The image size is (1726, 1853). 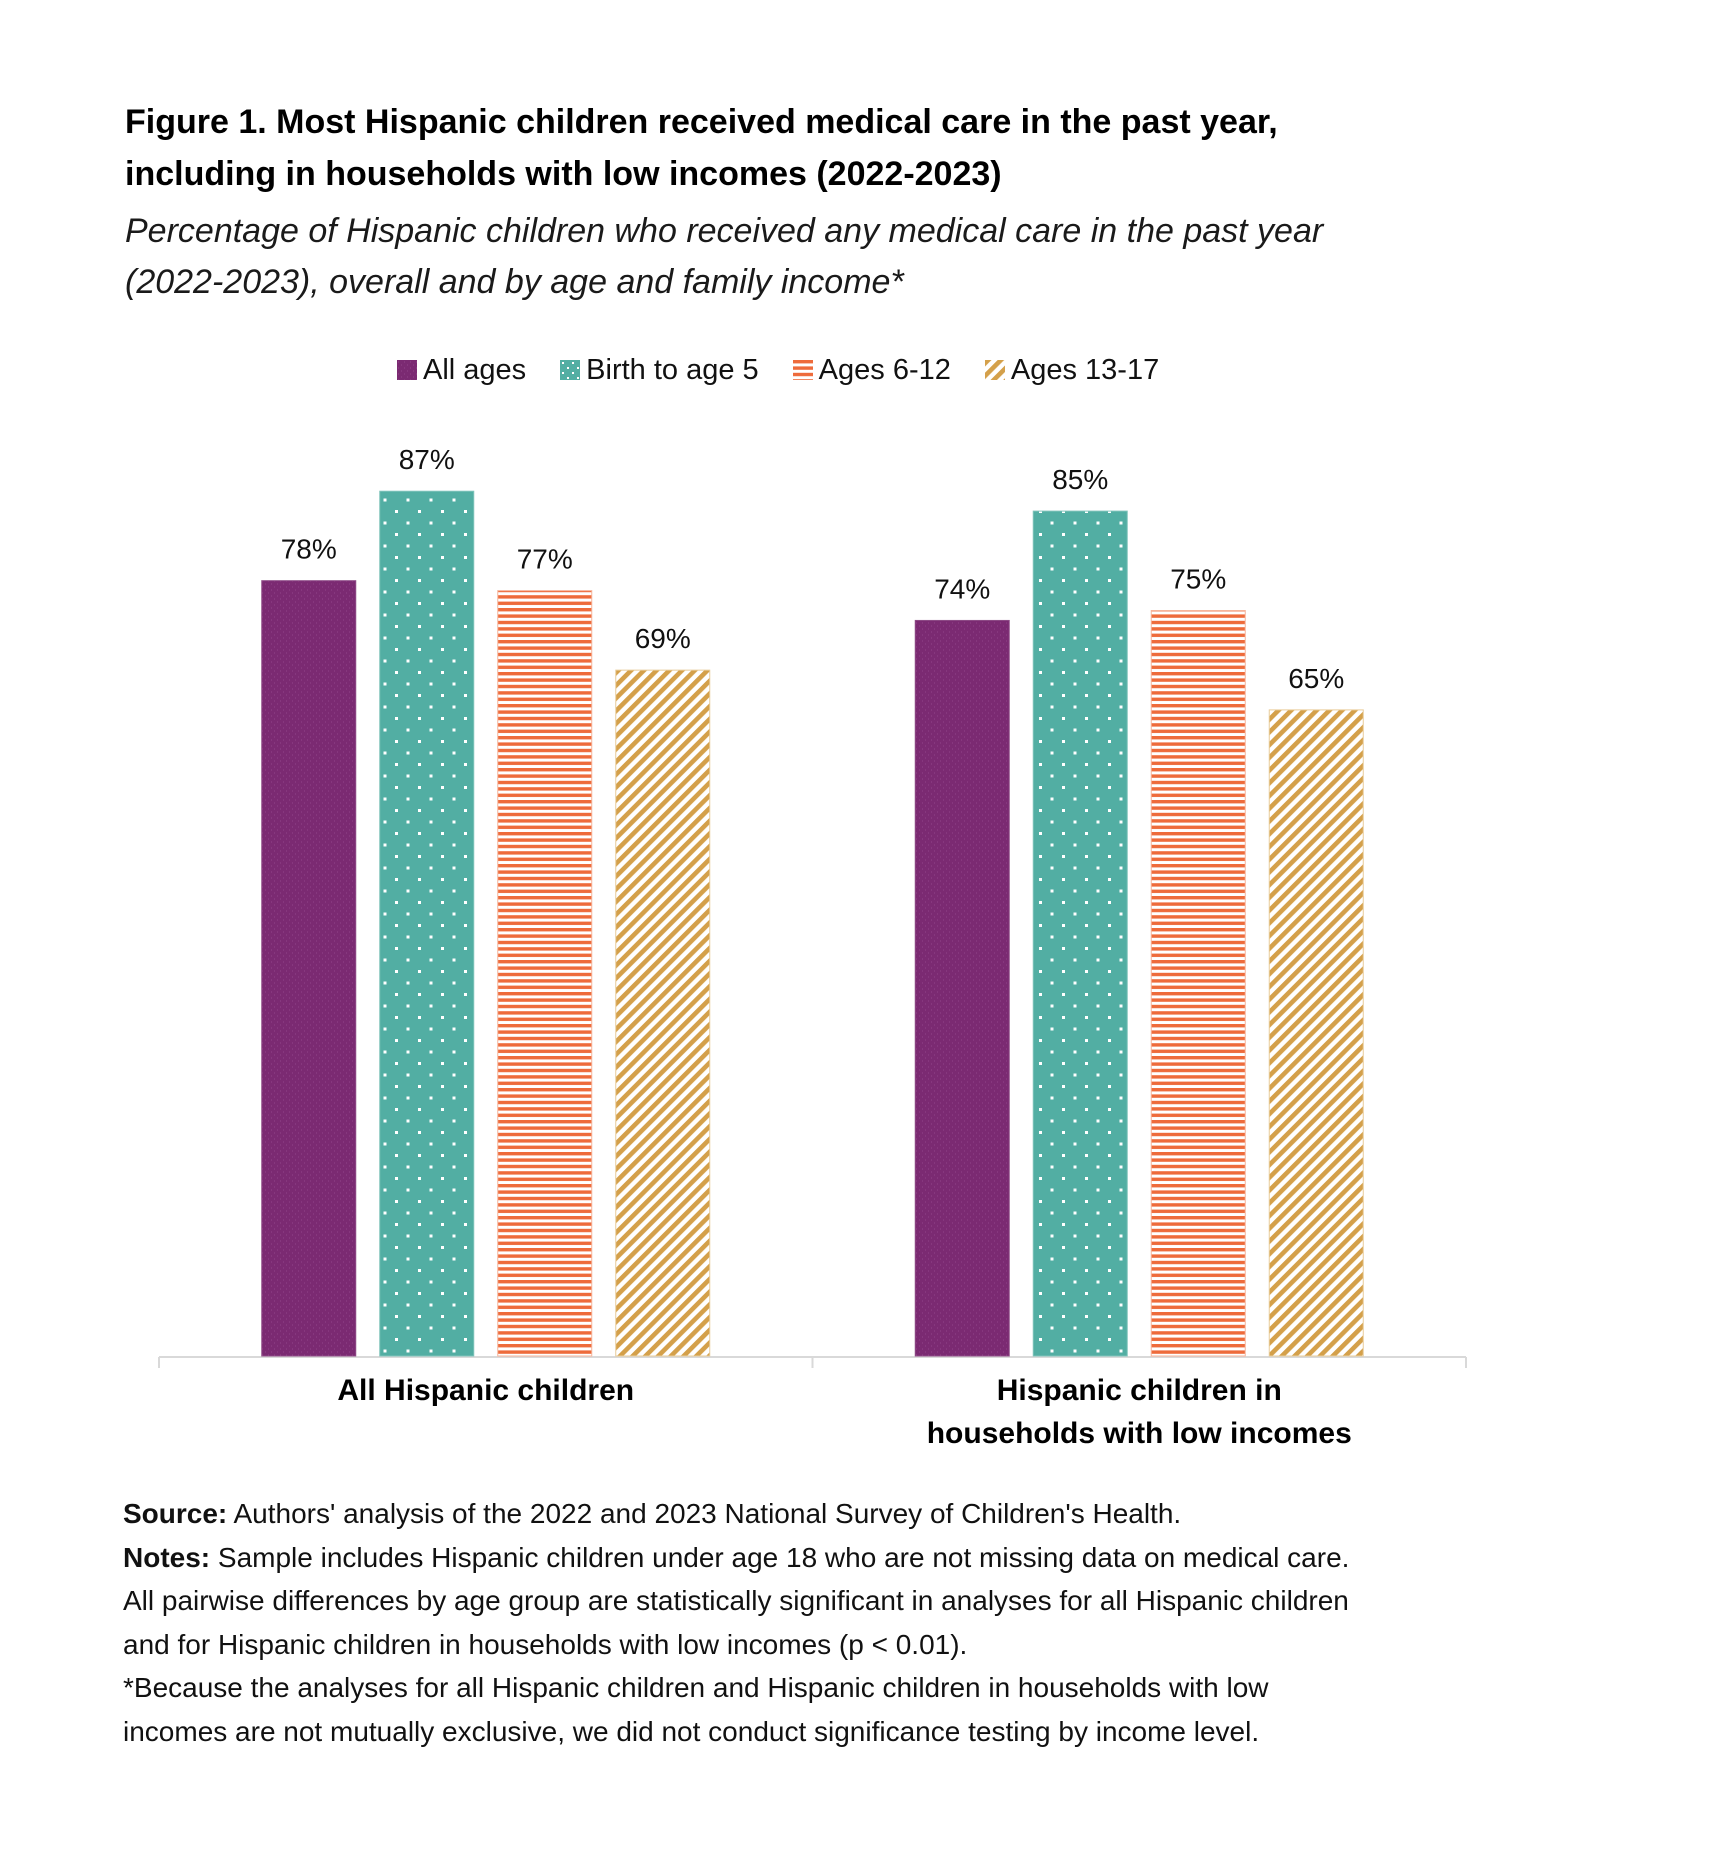 What do you see at coordinates (1316, 678) in the screenshot?
I see `value-label-ages-13-17-group-2: 65%` at bounding box center [1316, 678].